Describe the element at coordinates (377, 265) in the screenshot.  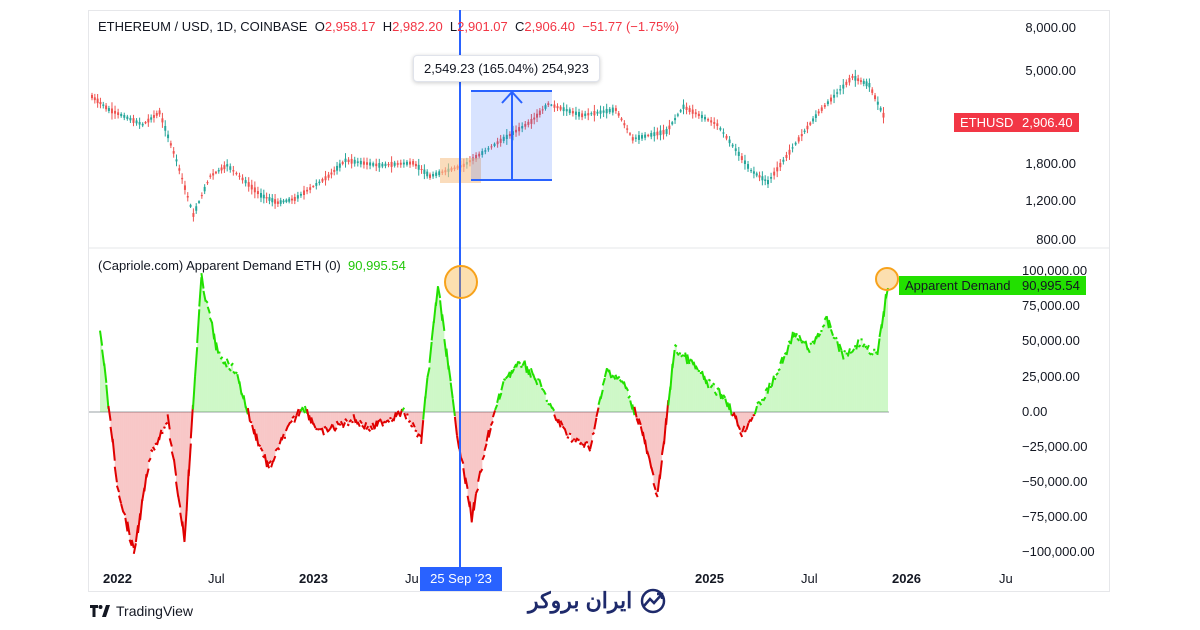
I see `indicator-value: 90,995.54` at that location.